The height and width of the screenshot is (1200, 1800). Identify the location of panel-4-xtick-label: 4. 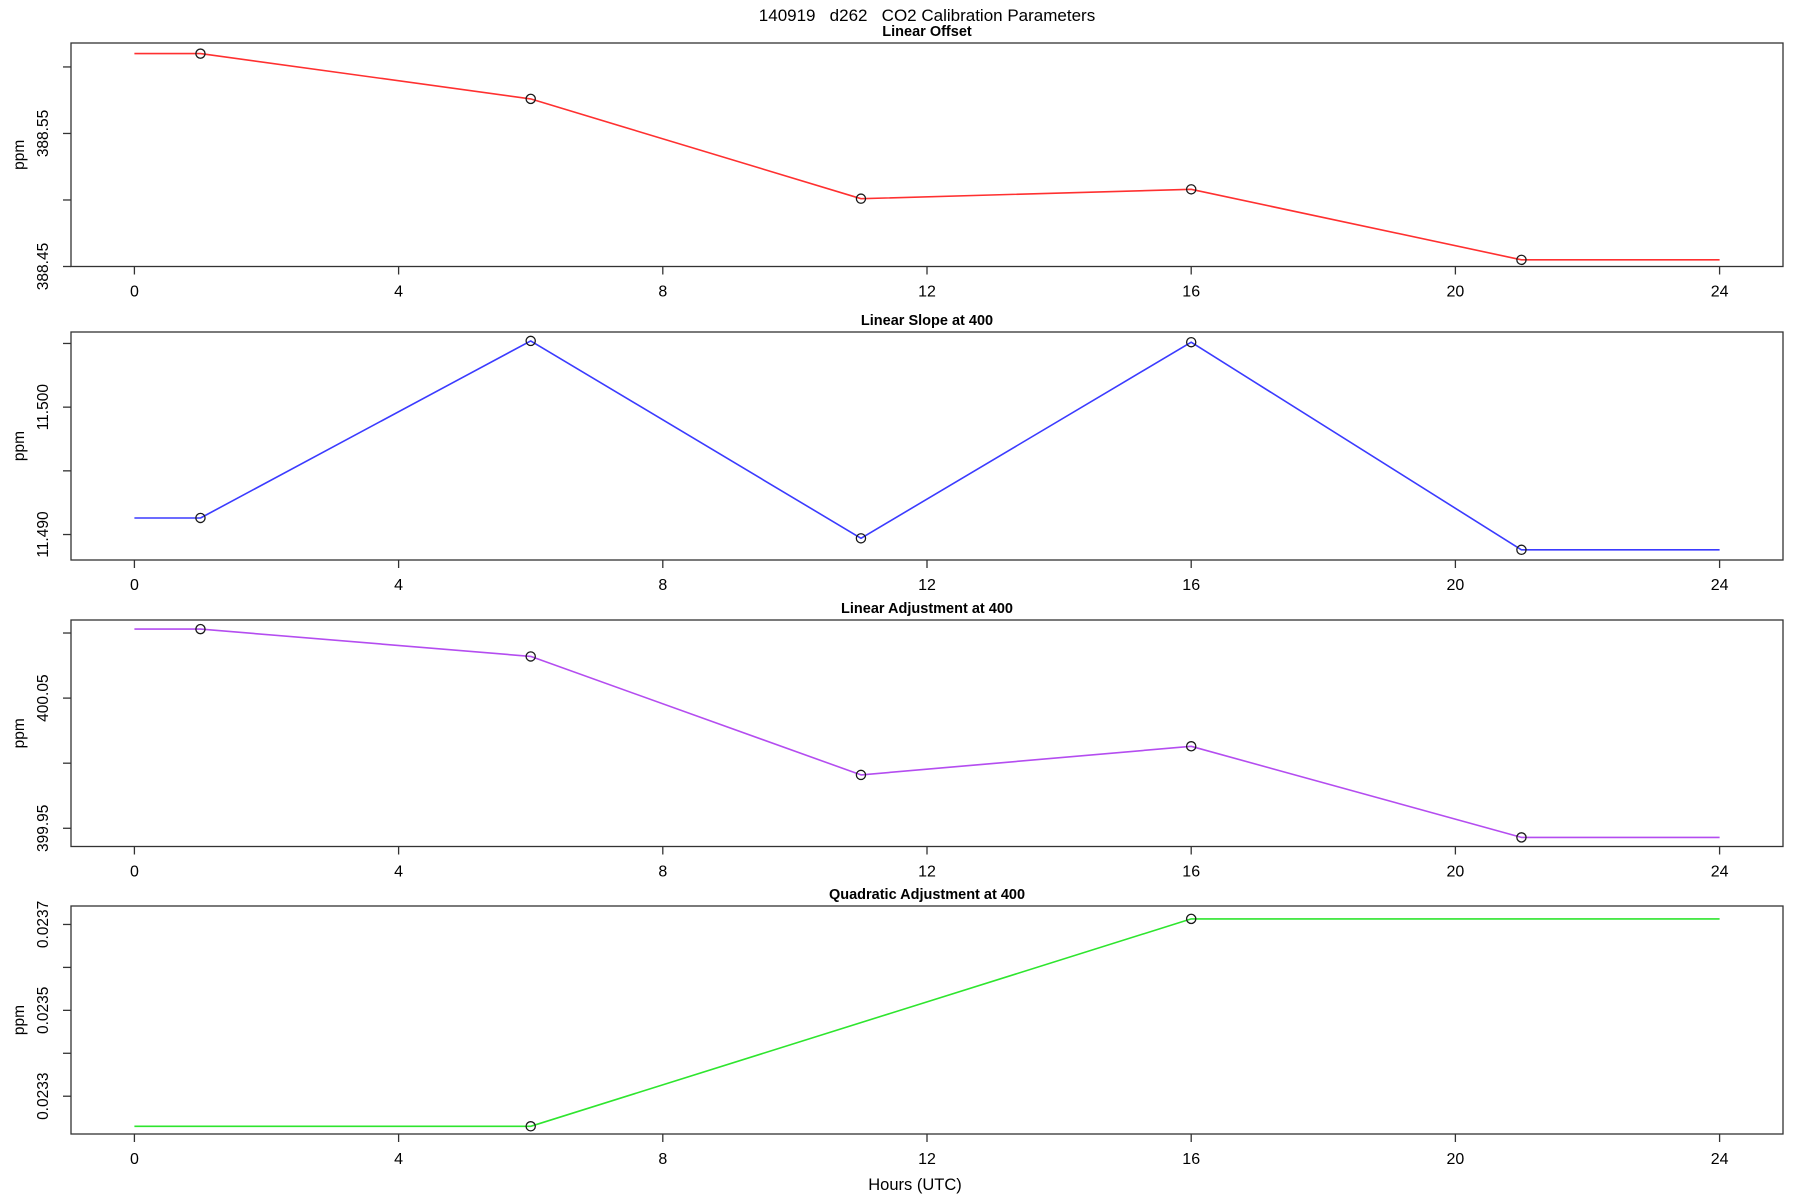
(398, 1159).